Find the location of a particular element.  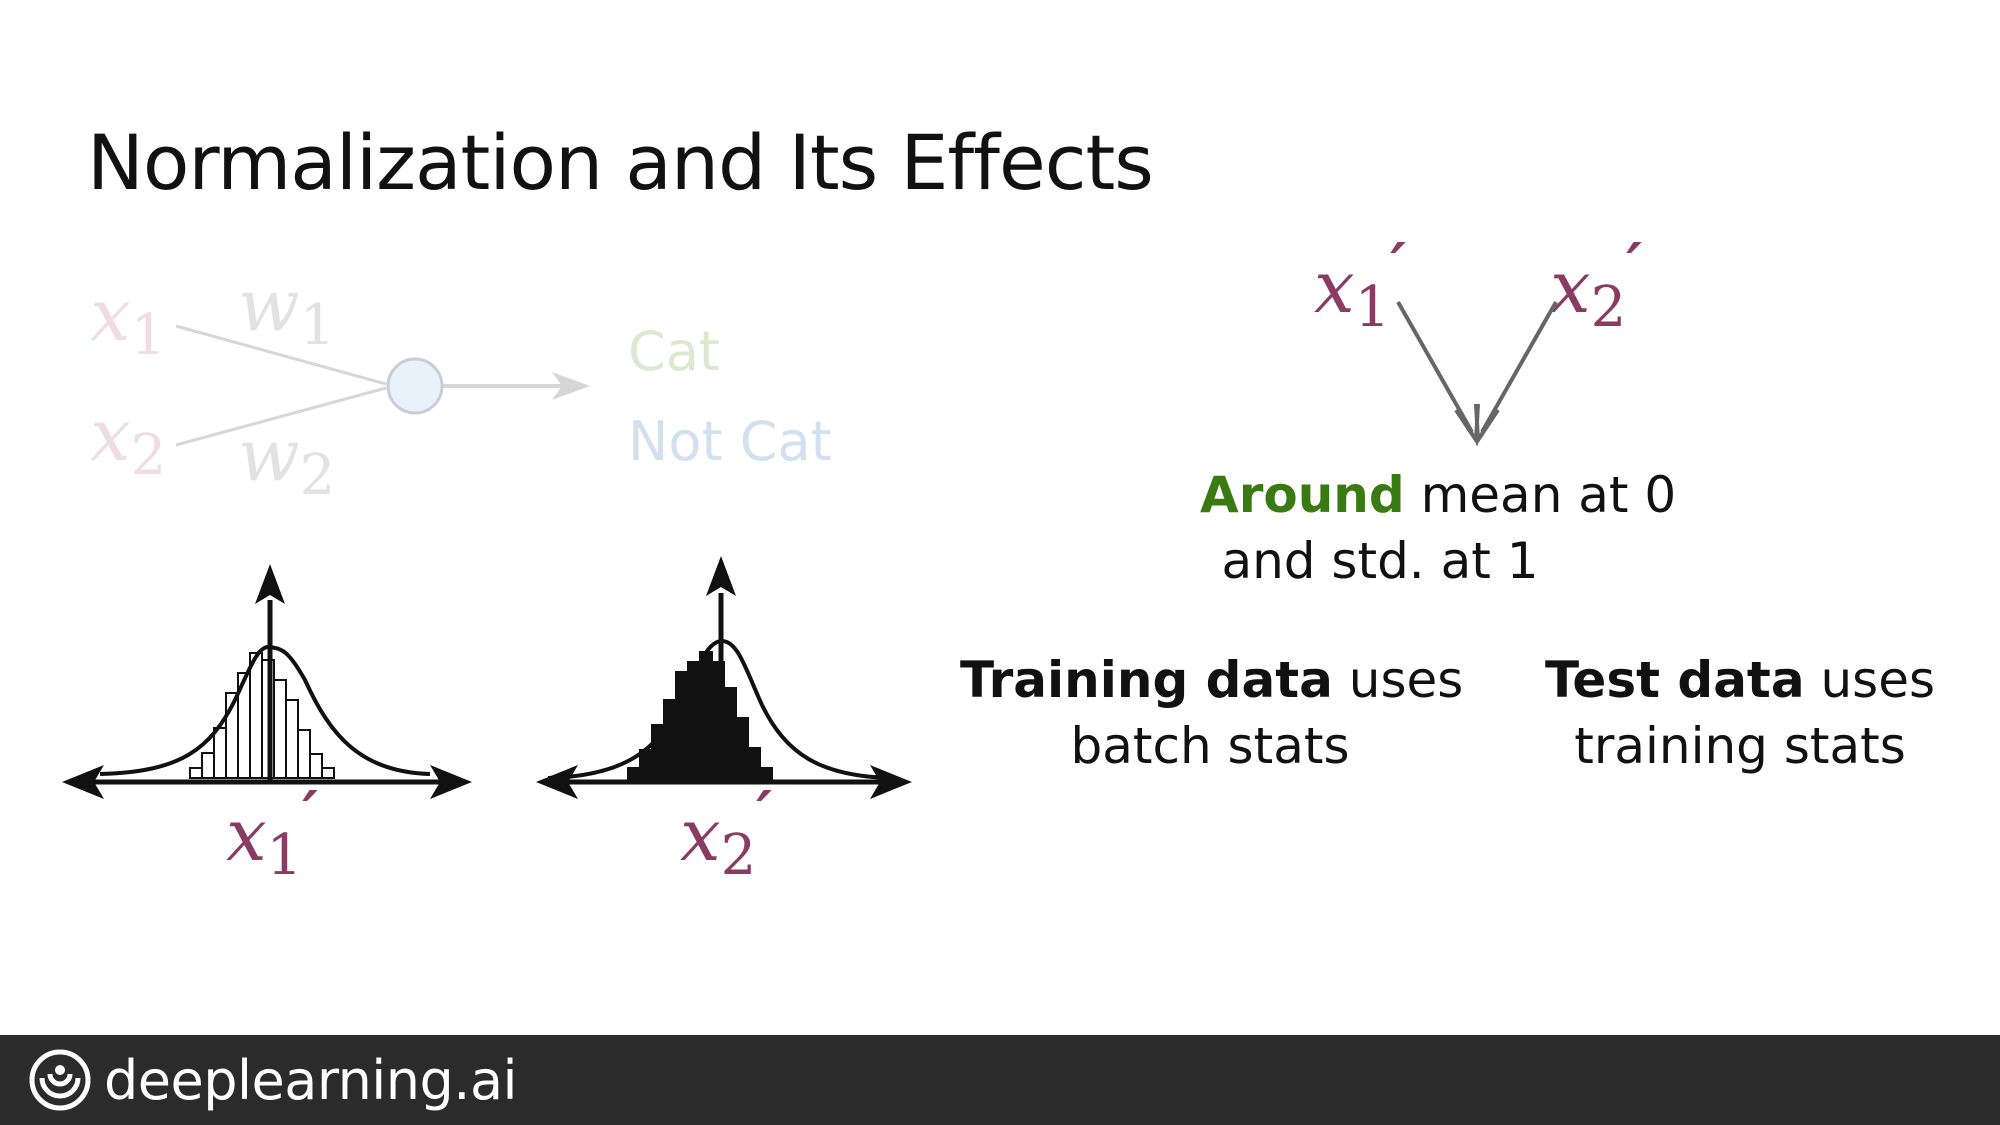

mean-rest: mean at 0 is located at coordinates (1540, 495).